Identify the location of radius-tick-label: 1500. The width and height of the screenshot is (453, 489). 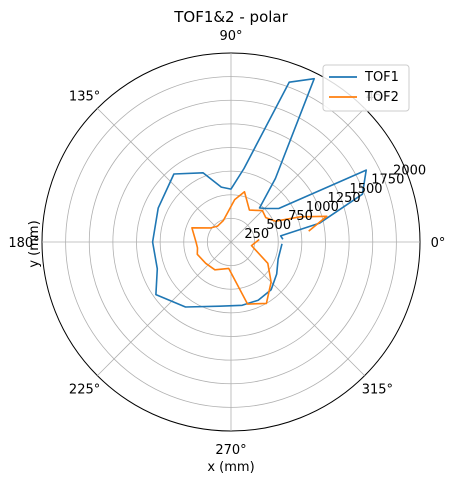
(365, 189).